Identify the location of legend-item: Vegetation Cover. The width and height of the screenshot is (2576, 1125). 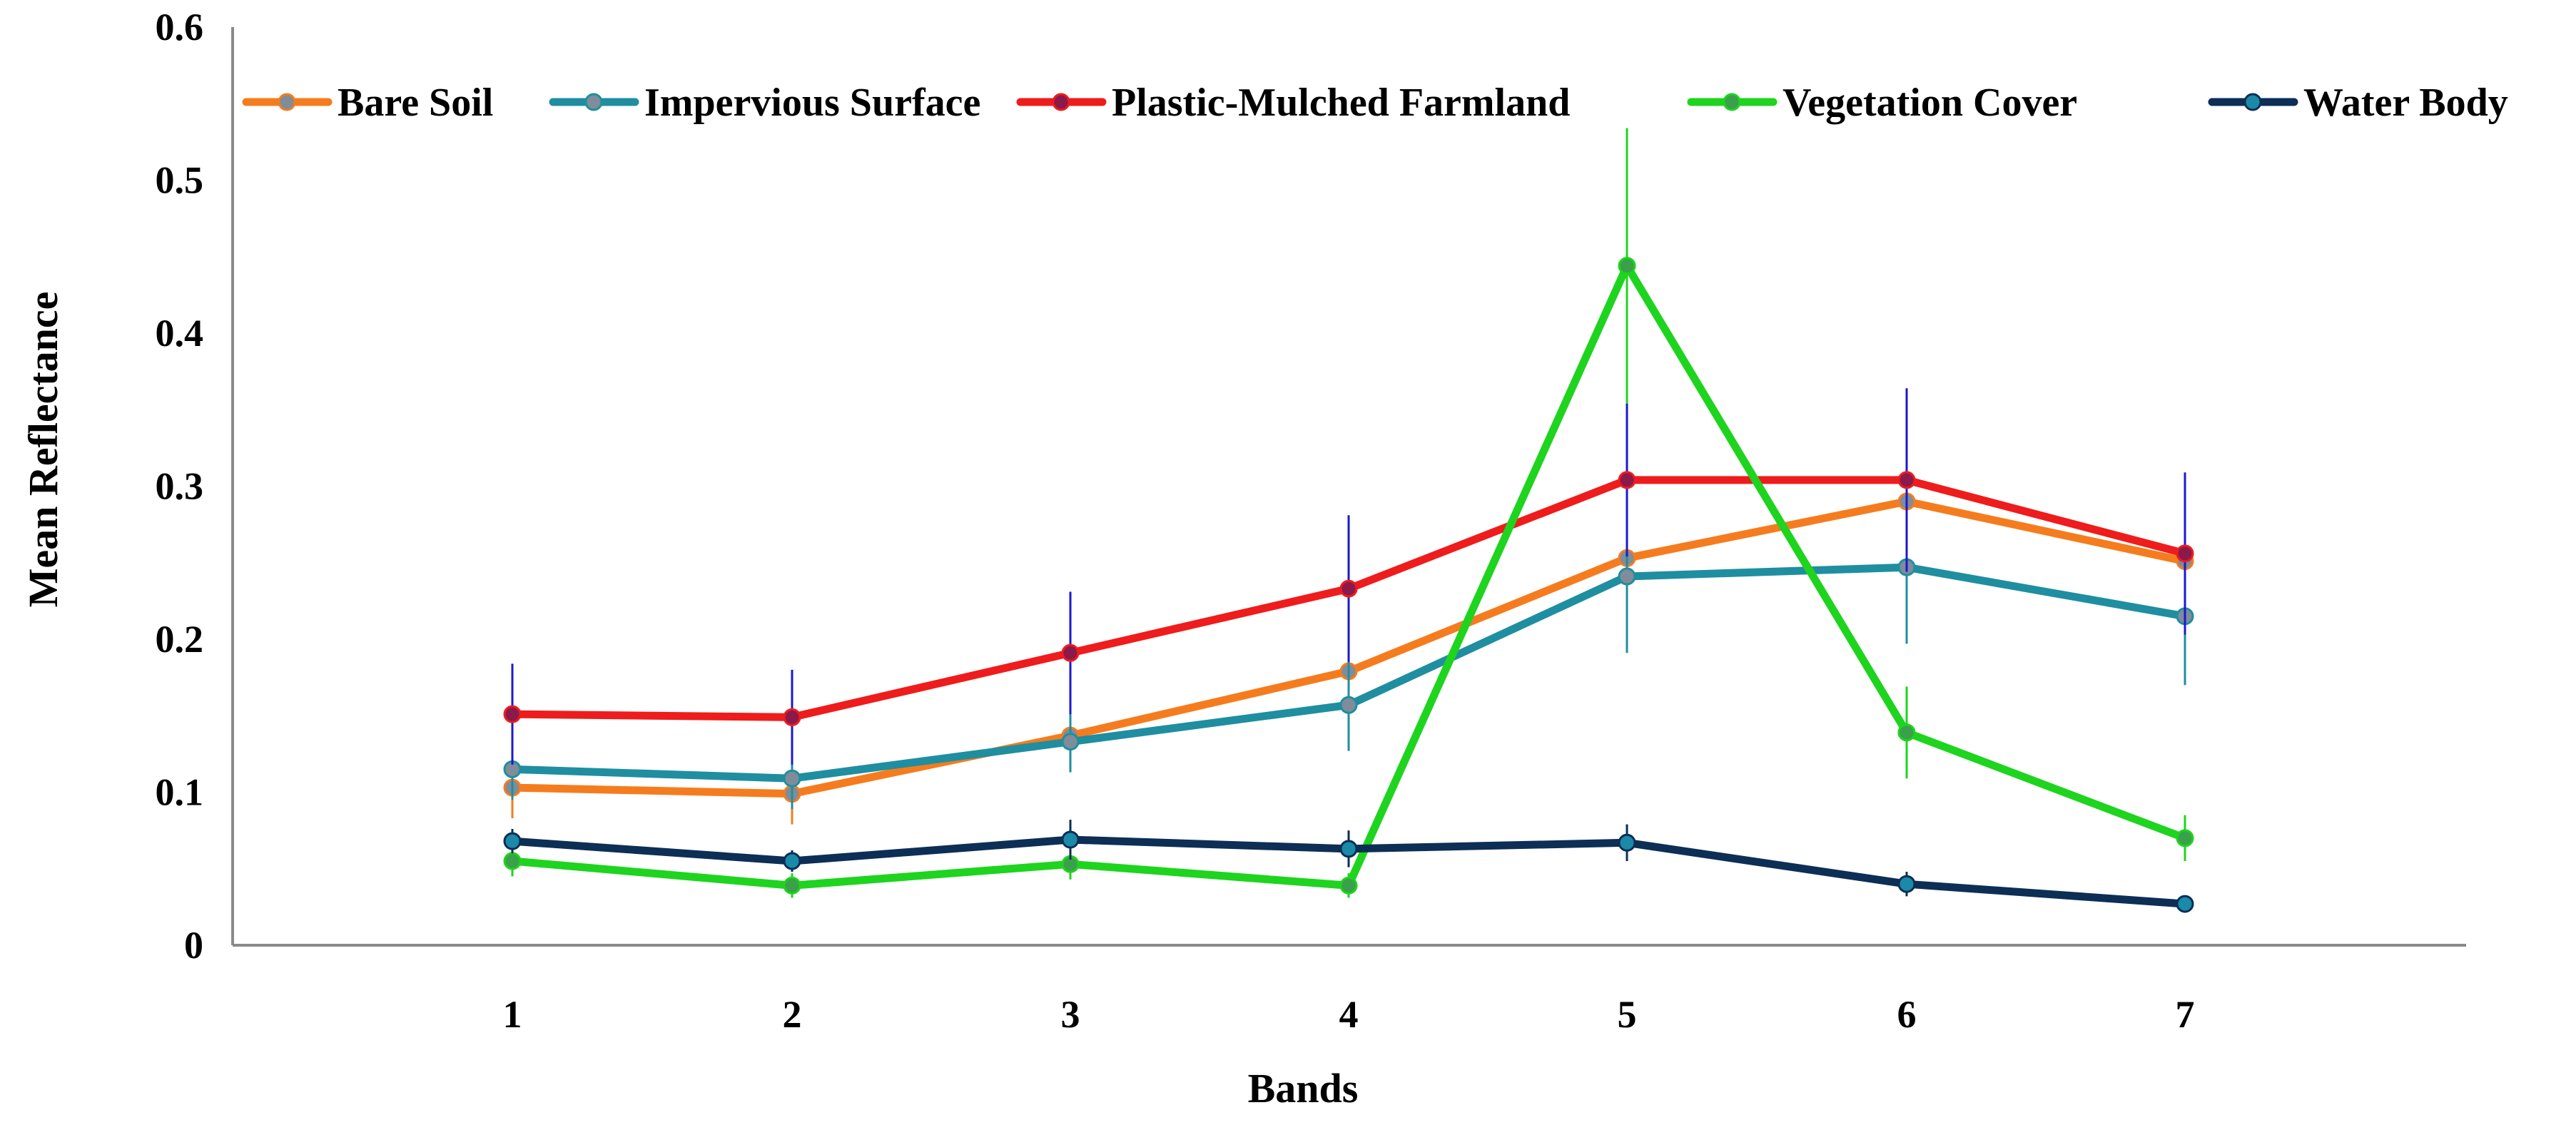
(1882, 103).